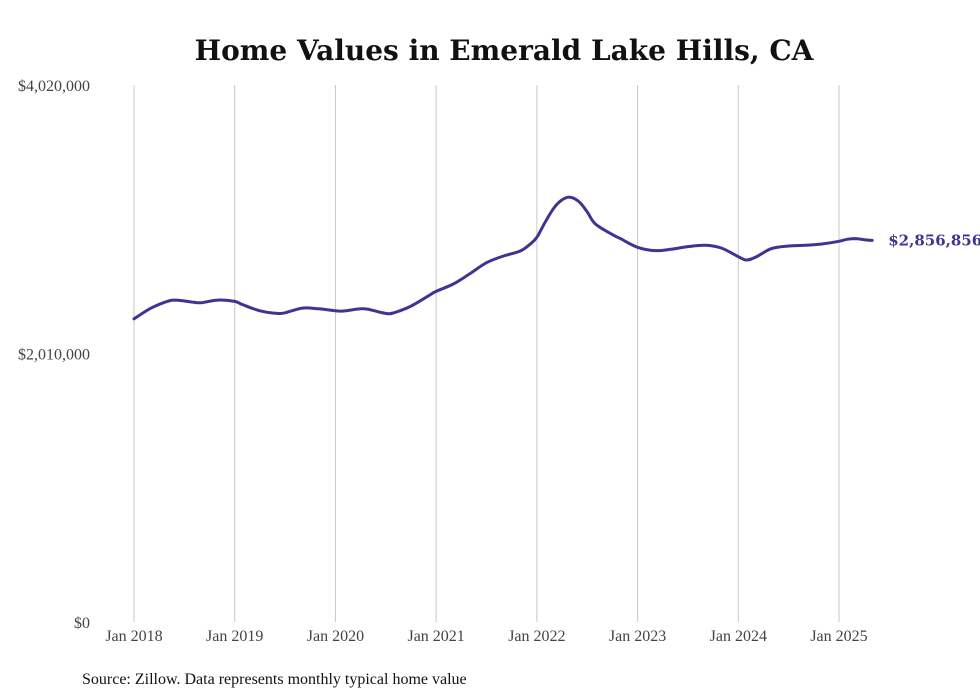  What do you see at coordinates (738, 636) in the screenshot?
I see `x-tick-label: Jan 2024` at bounding box center [738, 636].